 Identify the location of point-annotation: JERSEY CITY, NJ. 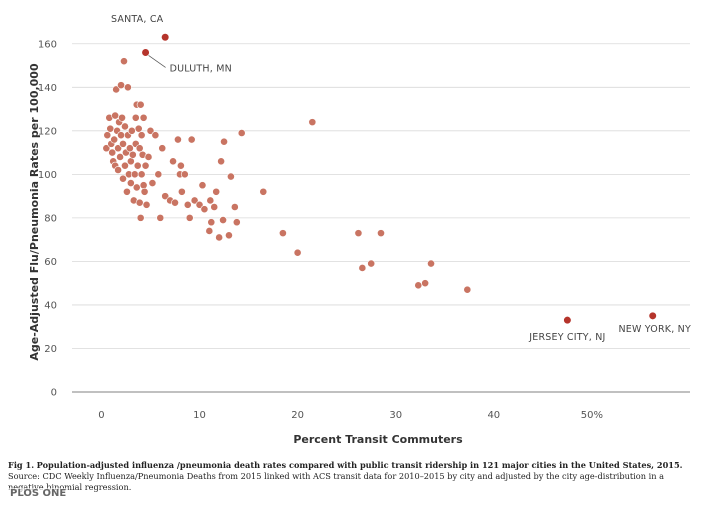
(566, 337).